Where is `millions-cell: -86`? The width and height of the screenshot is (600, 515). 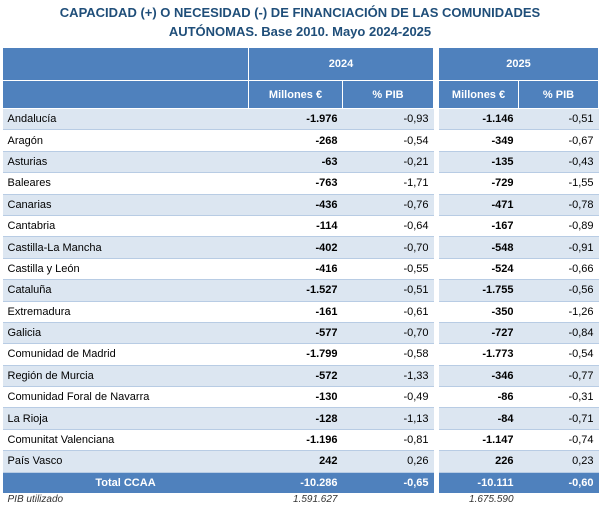 millions-cell: -86 is located at coordinates (478, 397).